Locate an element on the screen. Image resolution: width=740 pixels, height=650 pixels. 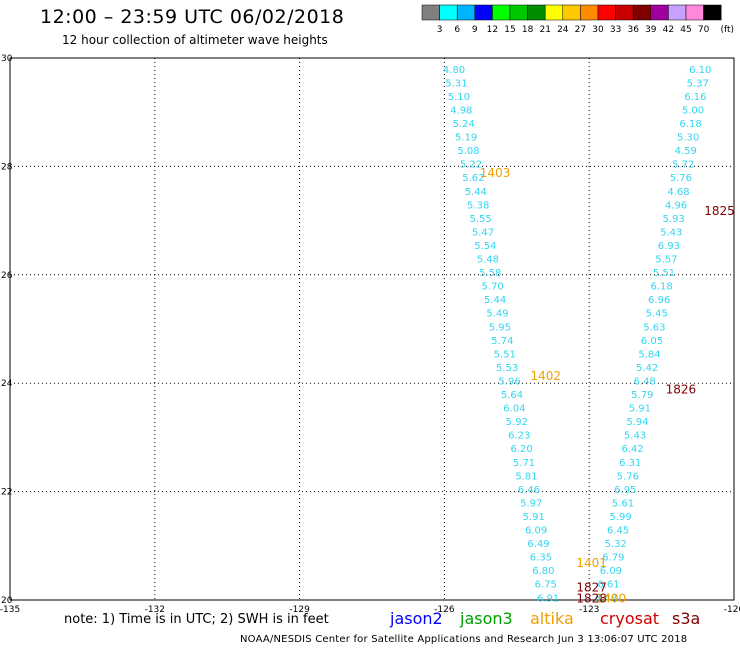
wave-height-east-value: 6.42 is located at coordinates (633, 449).